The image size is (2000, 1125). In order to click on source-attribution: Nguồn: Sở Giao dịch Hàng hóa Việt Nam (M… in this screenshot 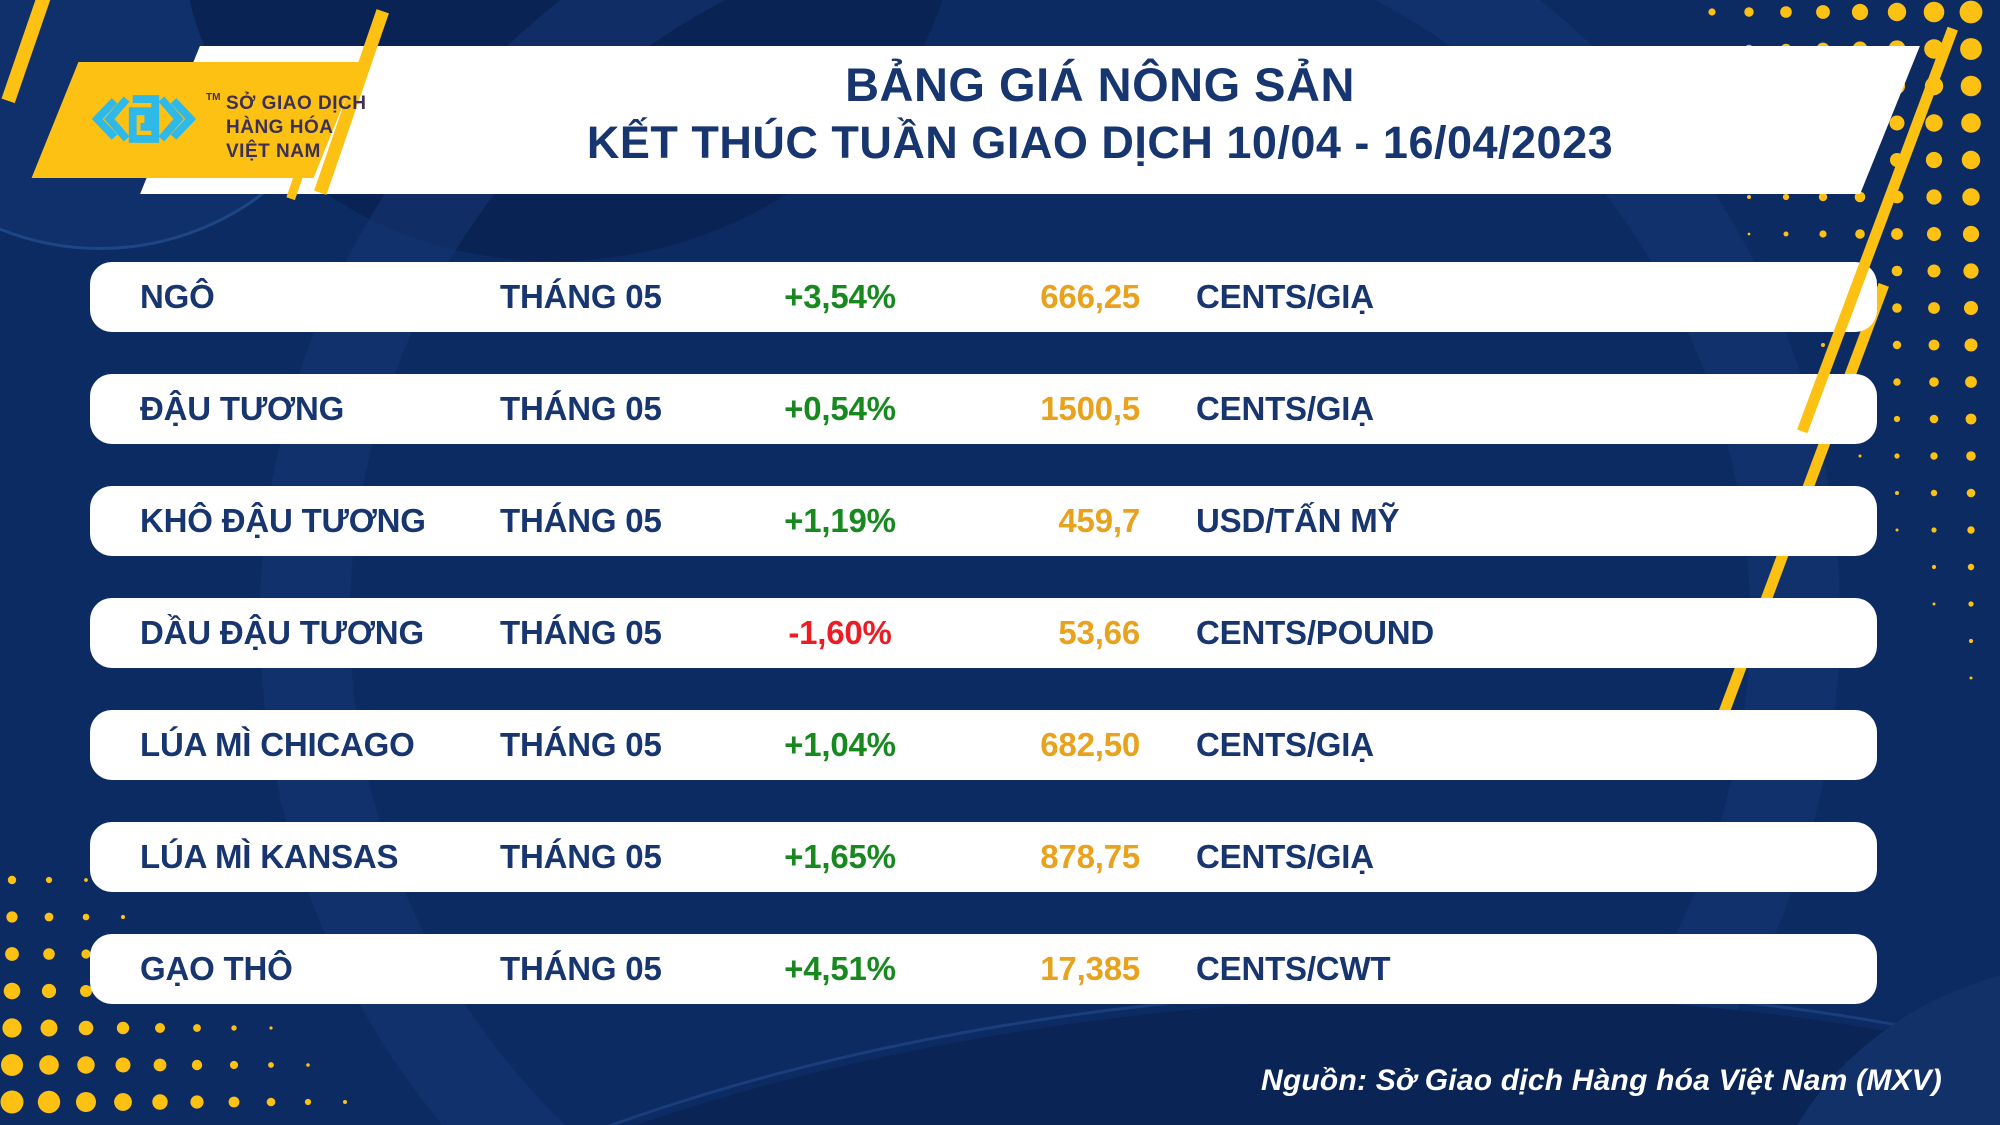, I will do `click(1601, 1080)`.